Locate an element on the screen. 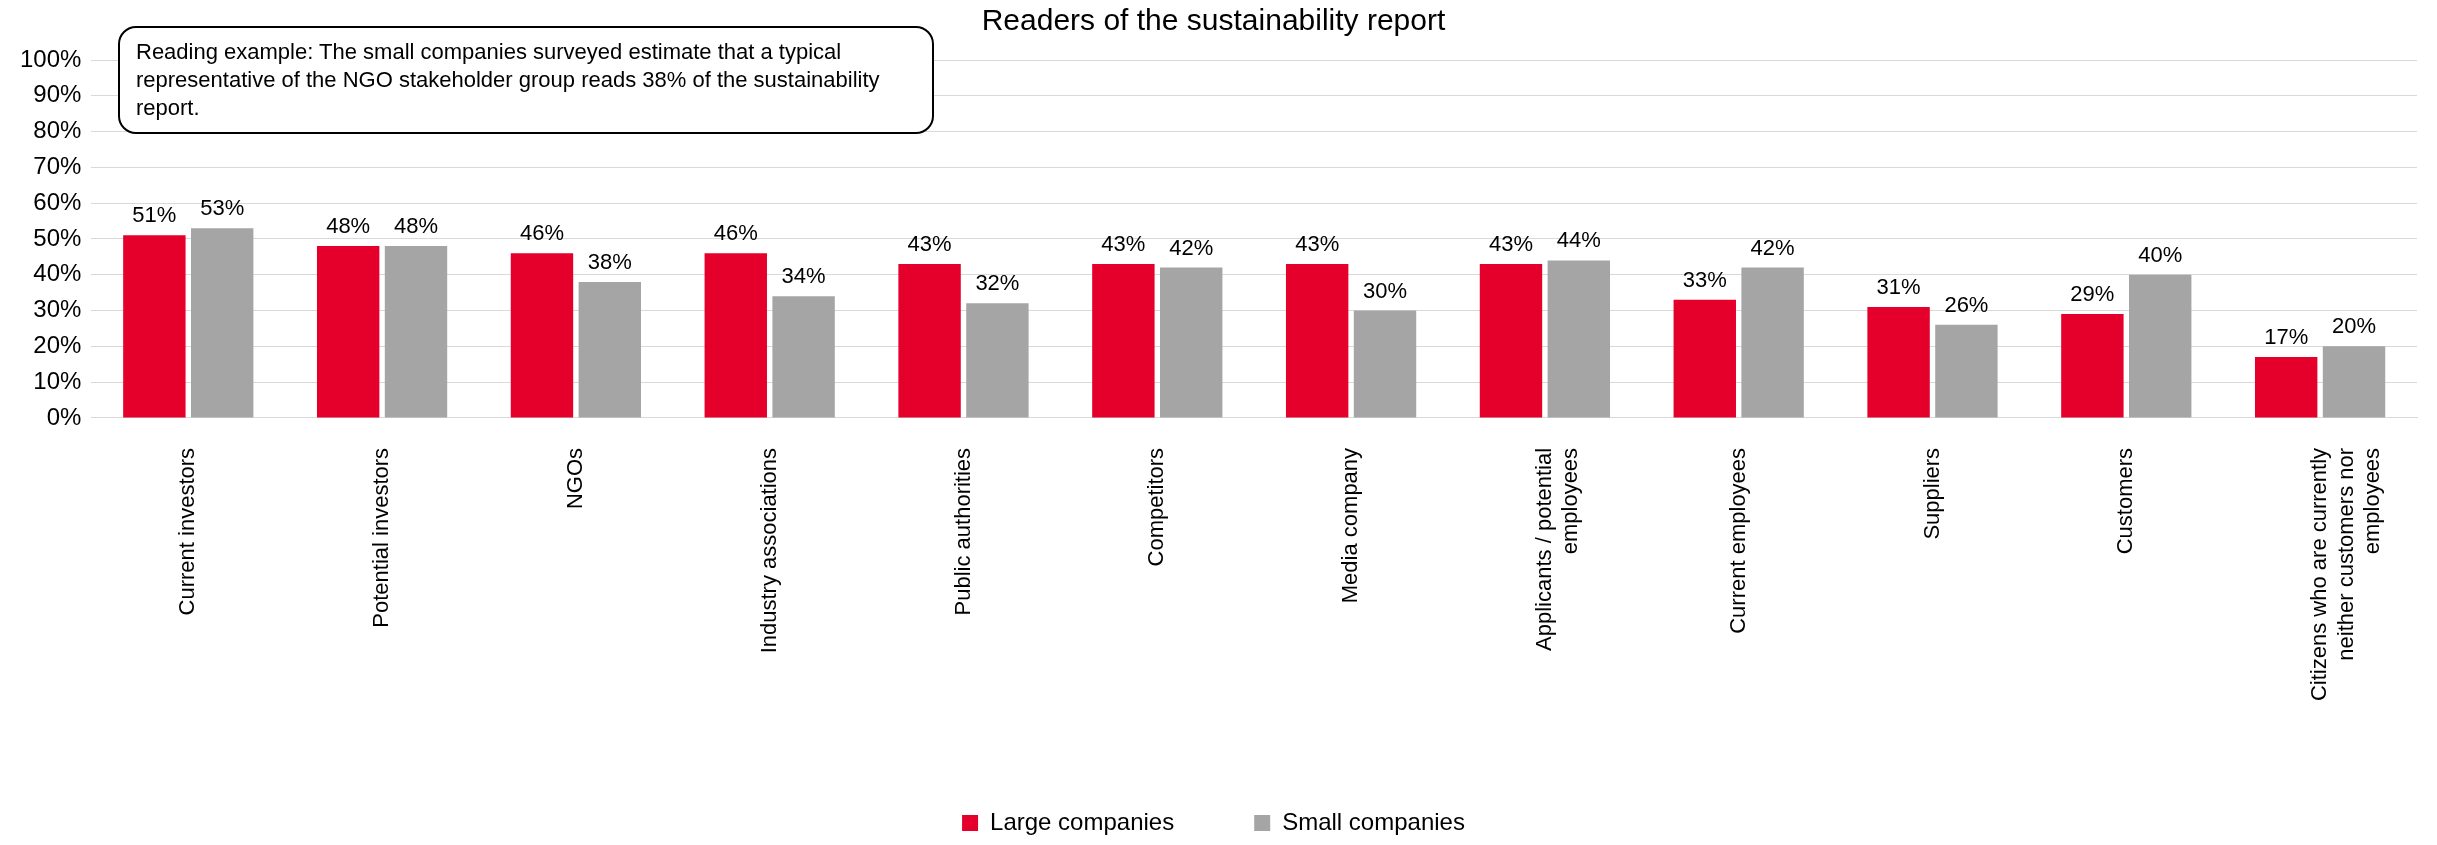 The height and width of the screenshot is (845, 2437). x-tick-label: Industry associations is located at coordinates (768, 550).